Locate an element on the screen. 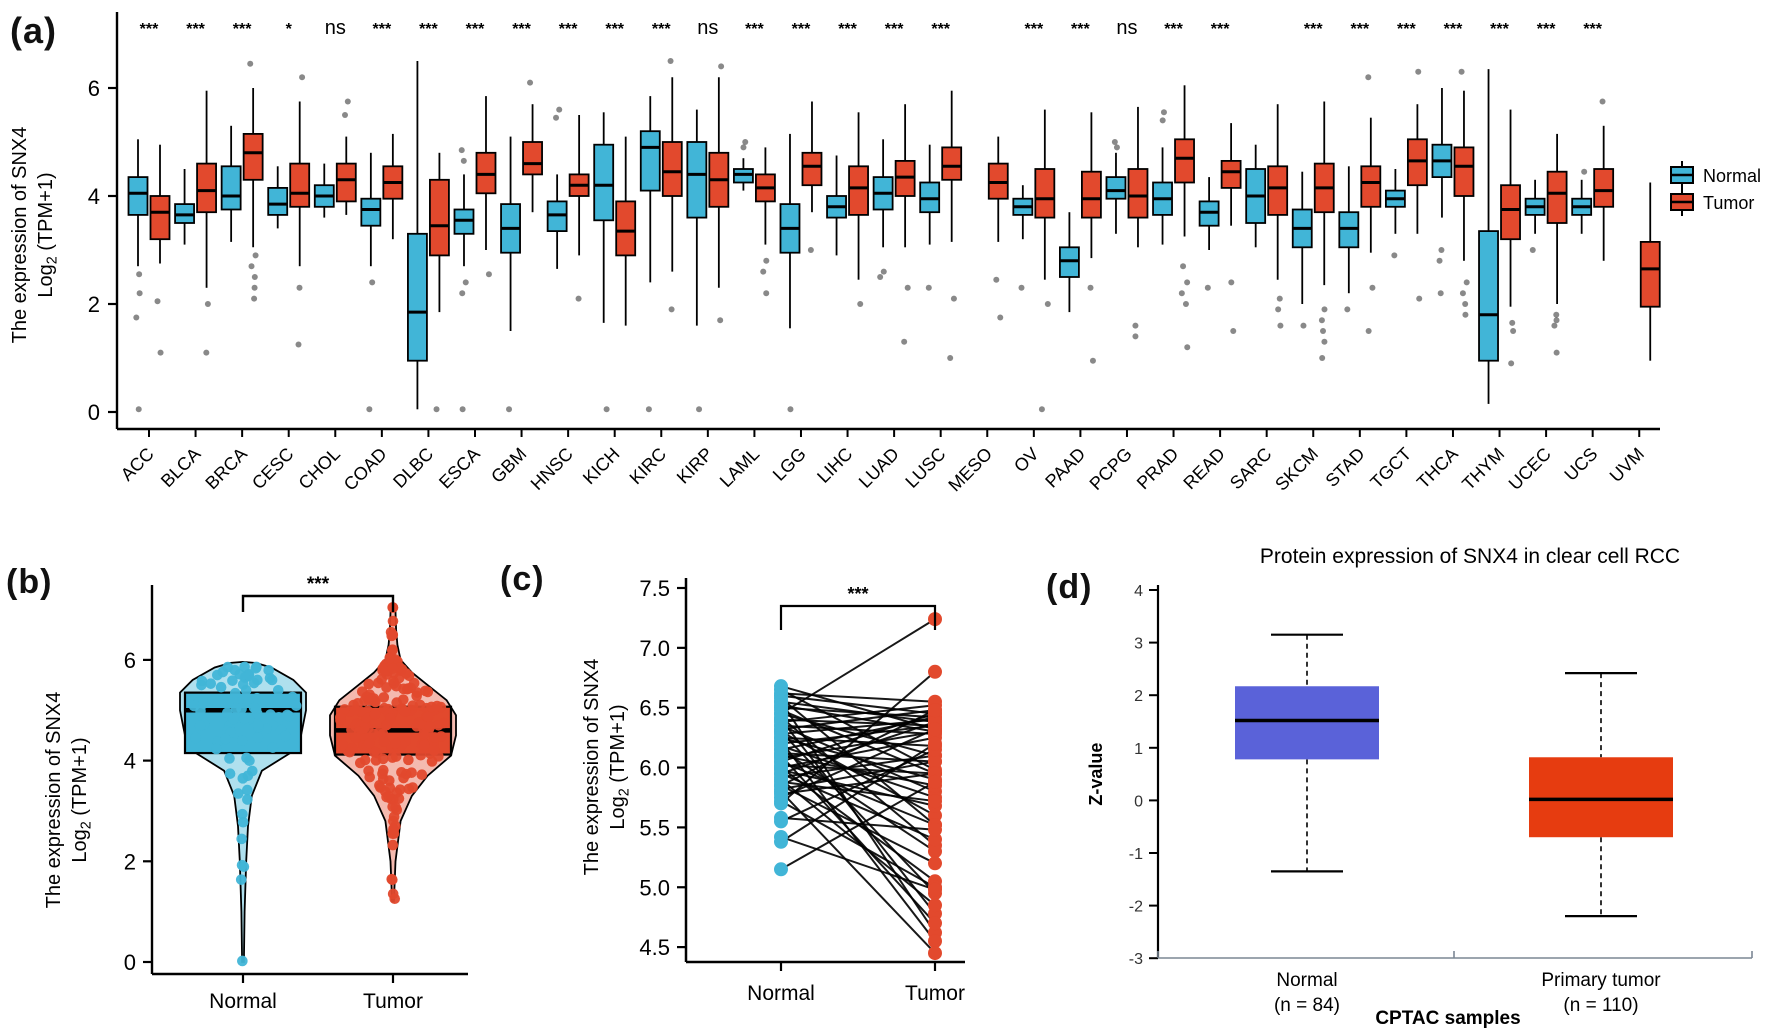 The height and width of the screenshot is (1036, 1772). box-primary-tumor is located at coordinates (1601, 795).